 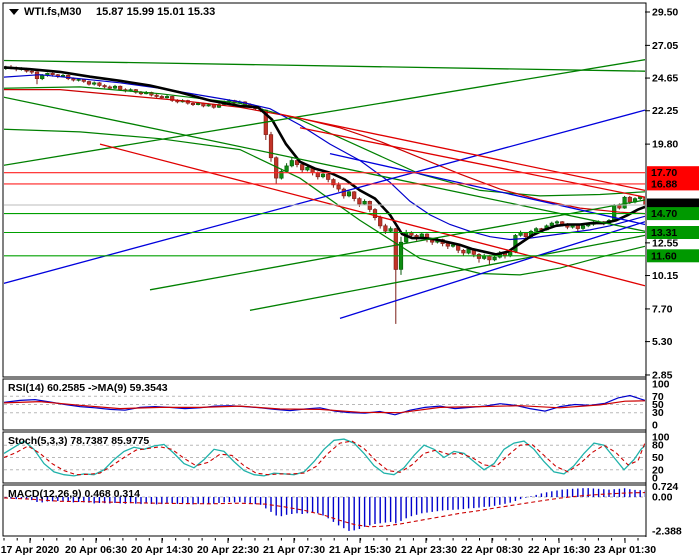 What do you see at coordinates (665, 79) in the screenshot?
I see `price-tick-label: 24.65` at bounding box center [665, 79].